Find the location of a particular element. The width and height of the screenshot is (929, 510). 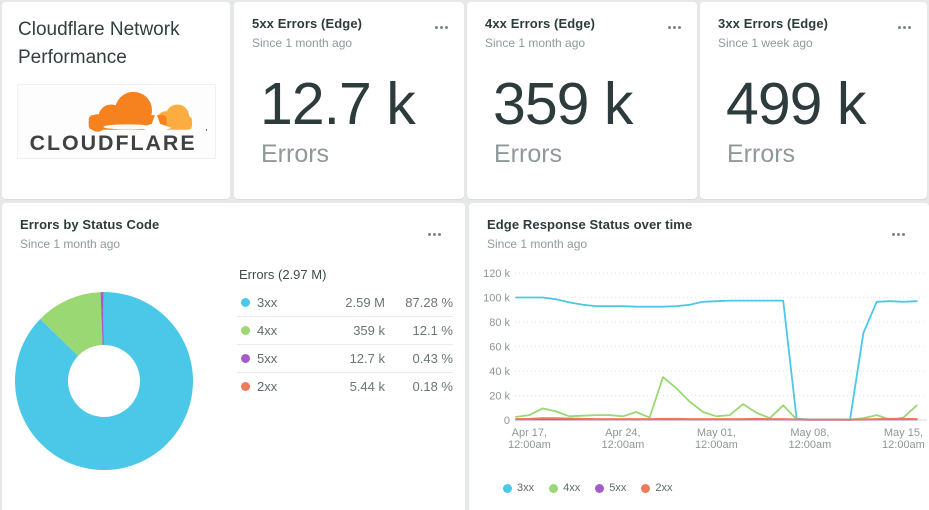

card-title: 3xx Errors (Edge) is located at coordinates (773, 23).